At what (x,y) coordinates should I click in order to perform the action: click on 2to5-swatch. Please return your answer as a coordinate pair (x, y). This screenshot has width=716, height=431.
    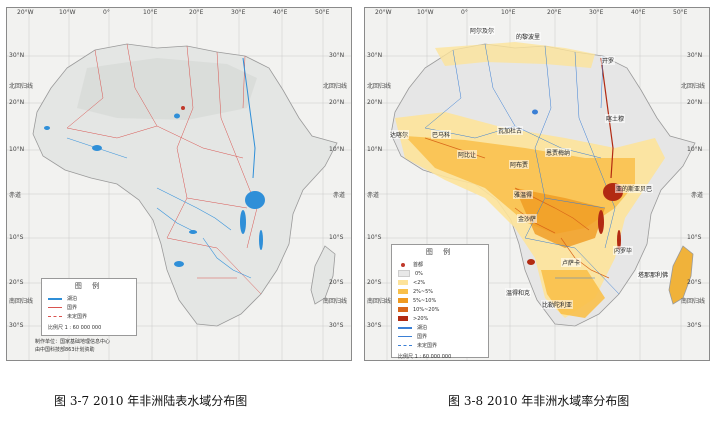
    Looking at the image, I should click on (403, 291).